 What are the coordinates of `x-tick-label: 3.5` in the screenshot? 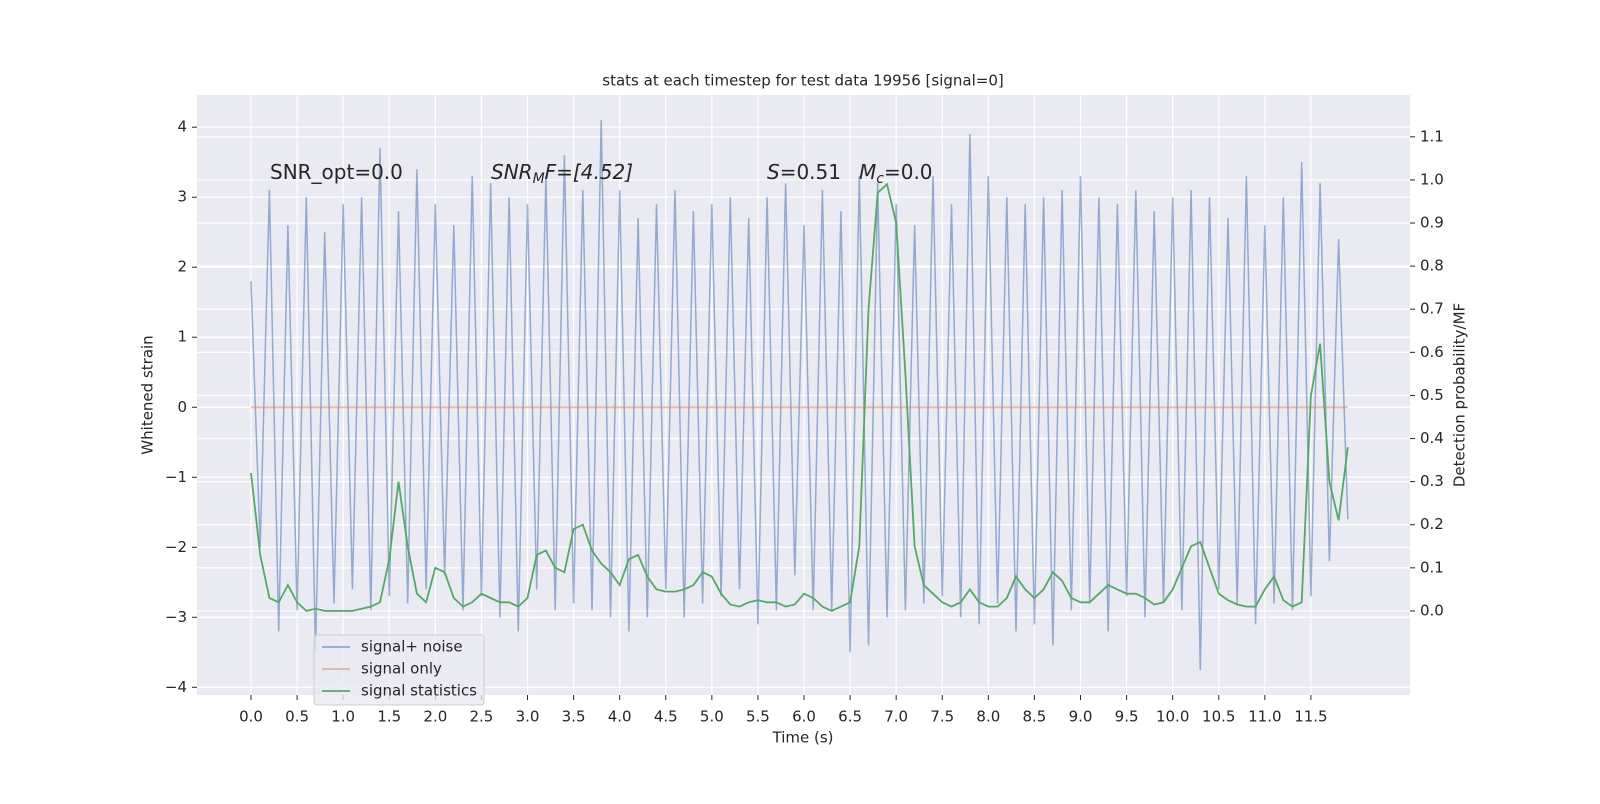 It's located at (574, 717).